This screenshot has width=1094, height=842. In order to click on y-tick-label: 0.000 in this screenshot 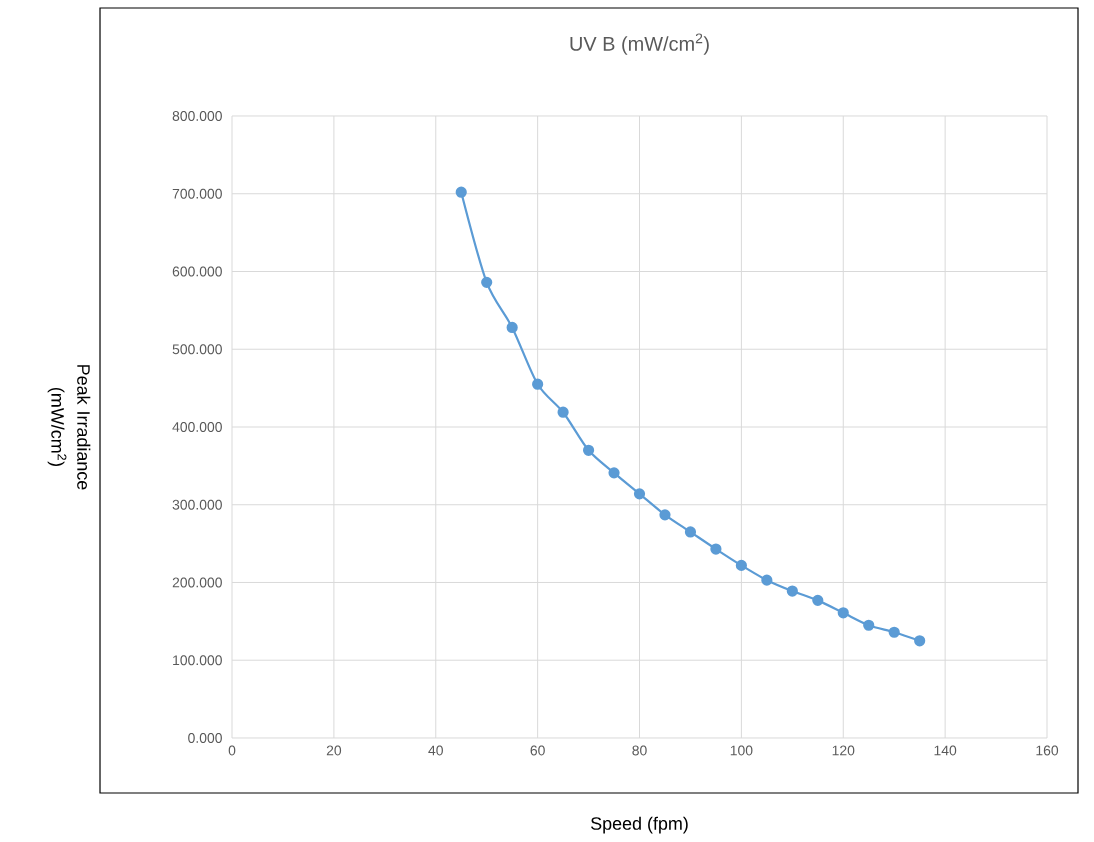, I will do `click(205, 738)`.